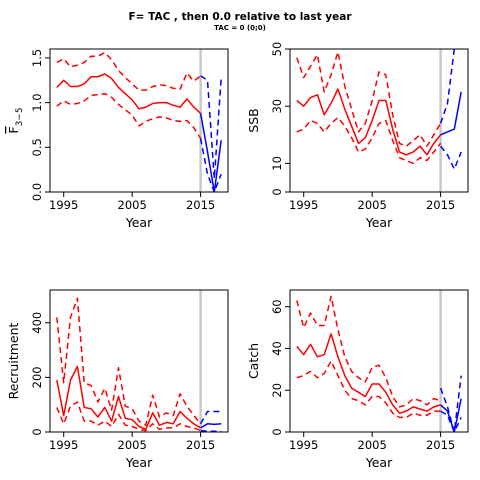 The height and width of the screenshot is (480, 480). Describe the element at coordinates (15, 120) in the screenshot. I see `fbar-y-axis-label: F3−5` at that location.